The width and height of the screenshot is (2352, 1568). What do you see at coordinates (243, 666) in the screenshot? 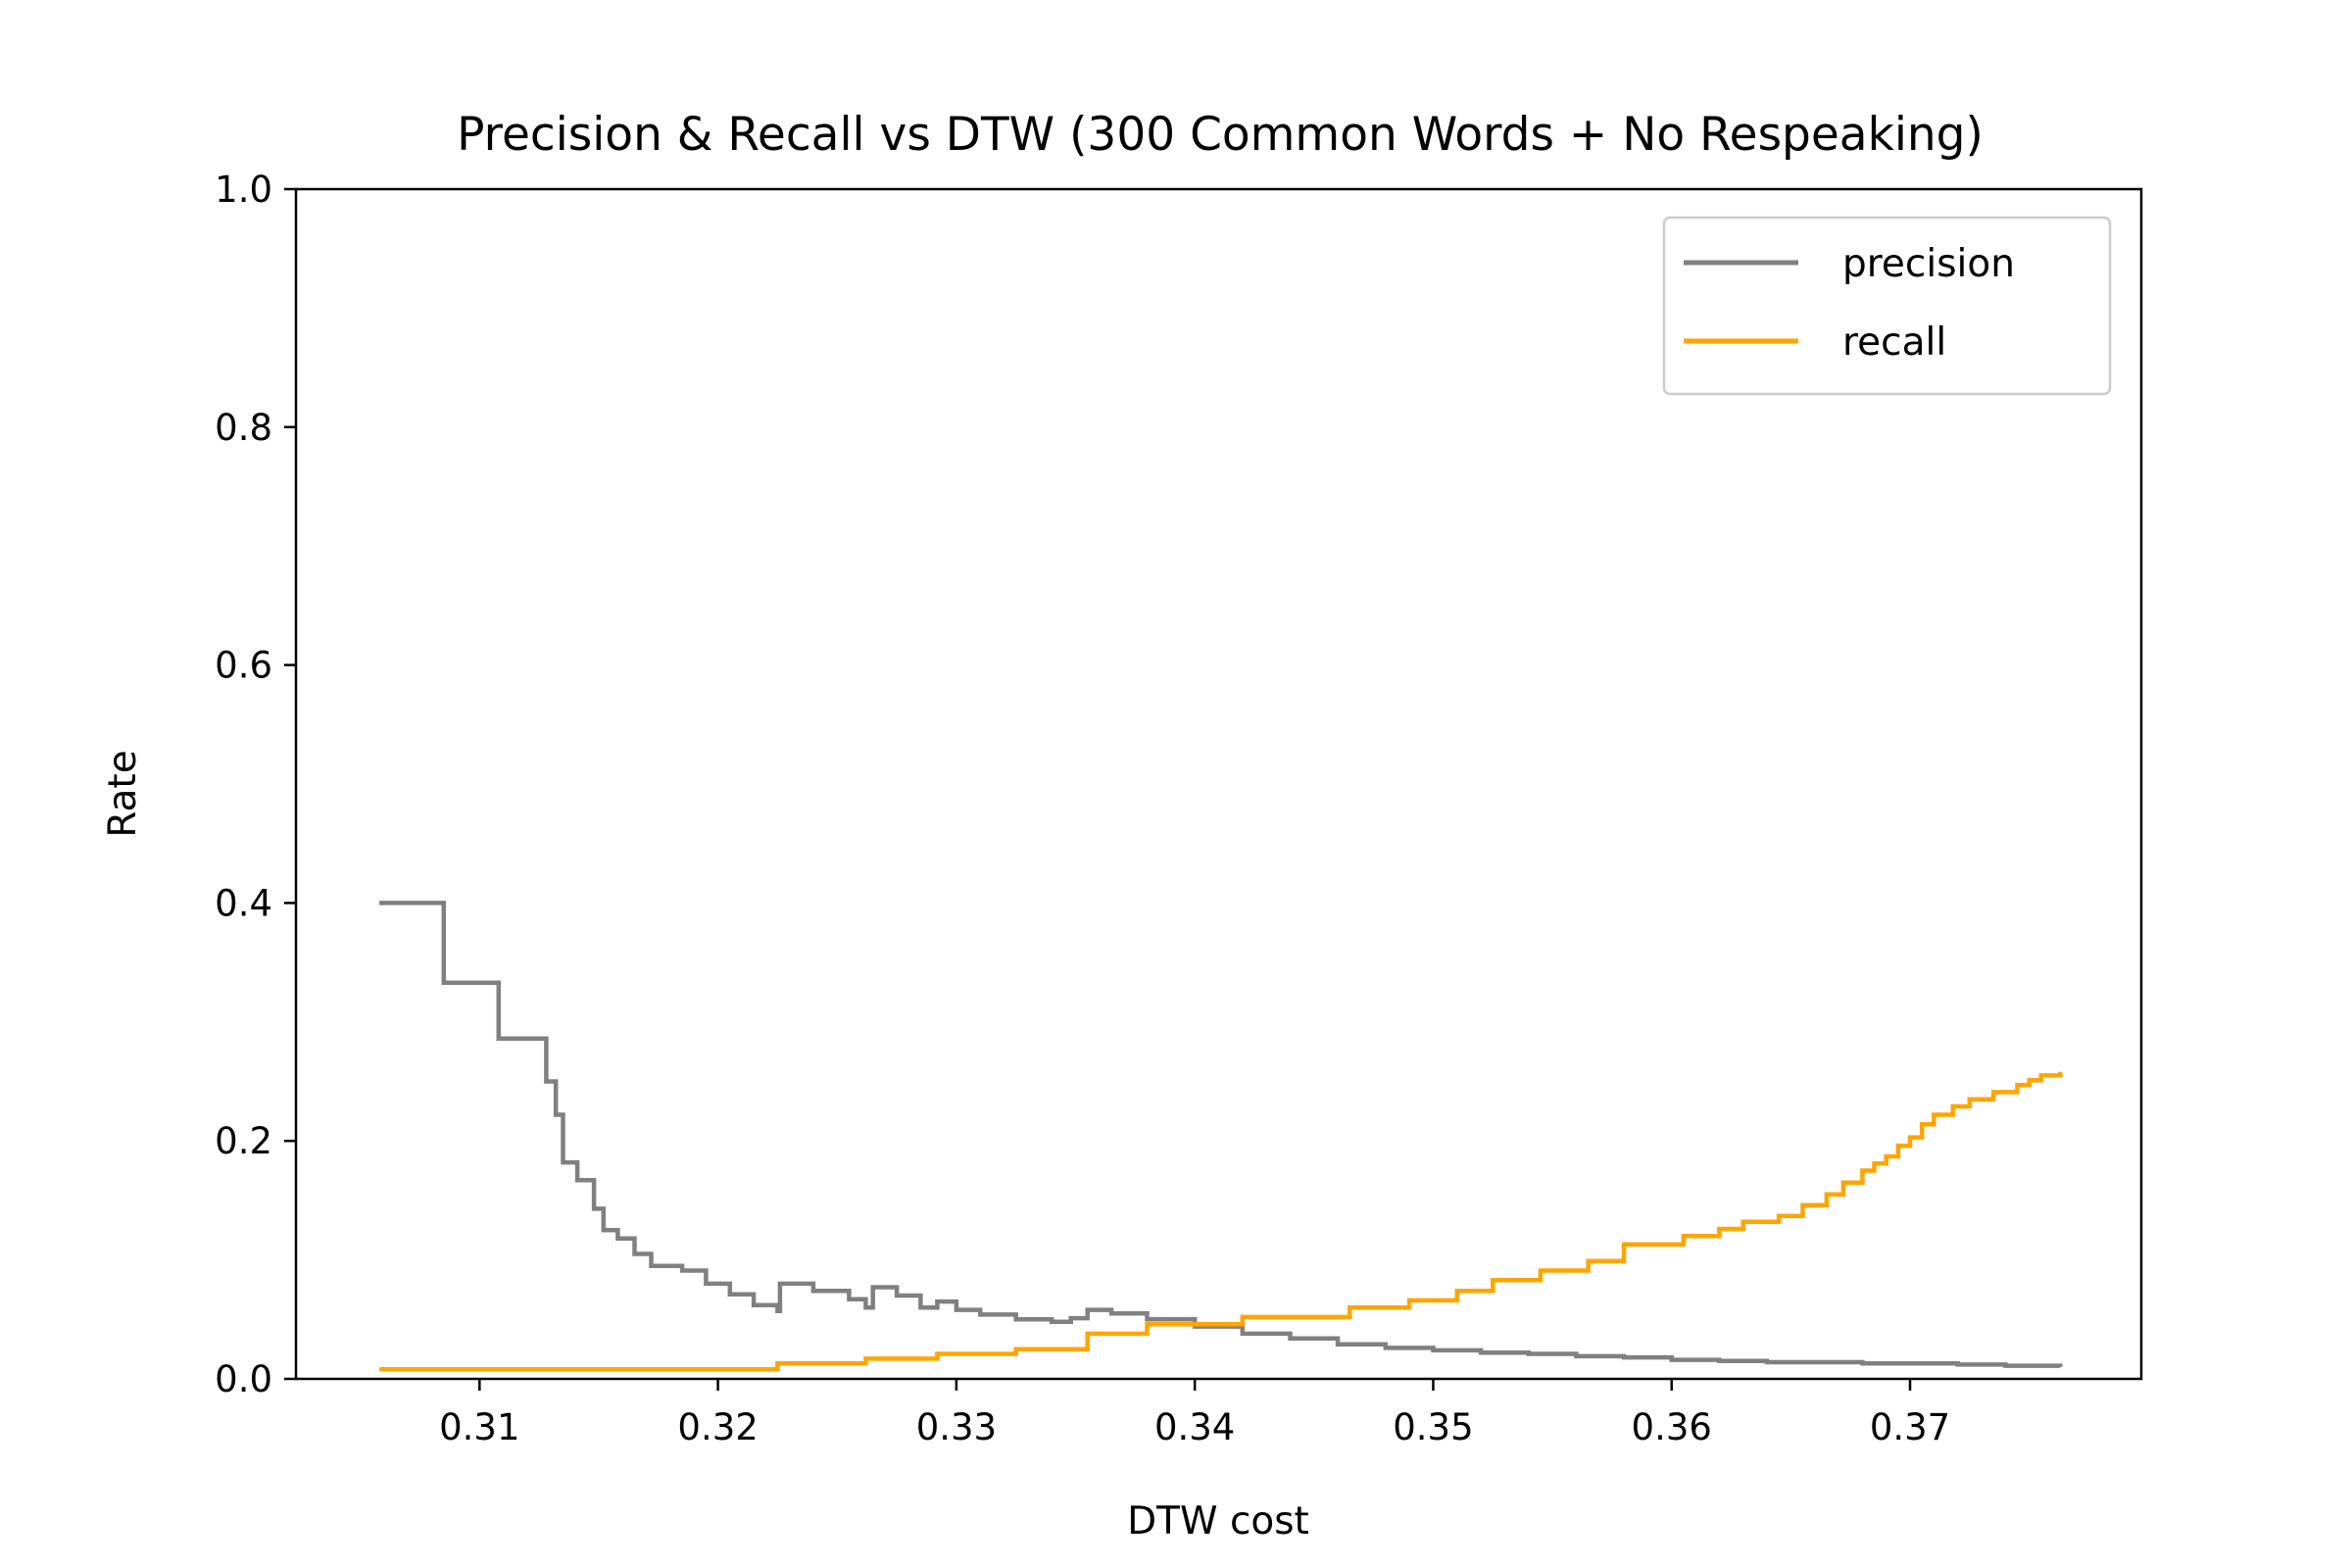
I see `y-tick-label: 0.6` at bounding box center [243, 666].